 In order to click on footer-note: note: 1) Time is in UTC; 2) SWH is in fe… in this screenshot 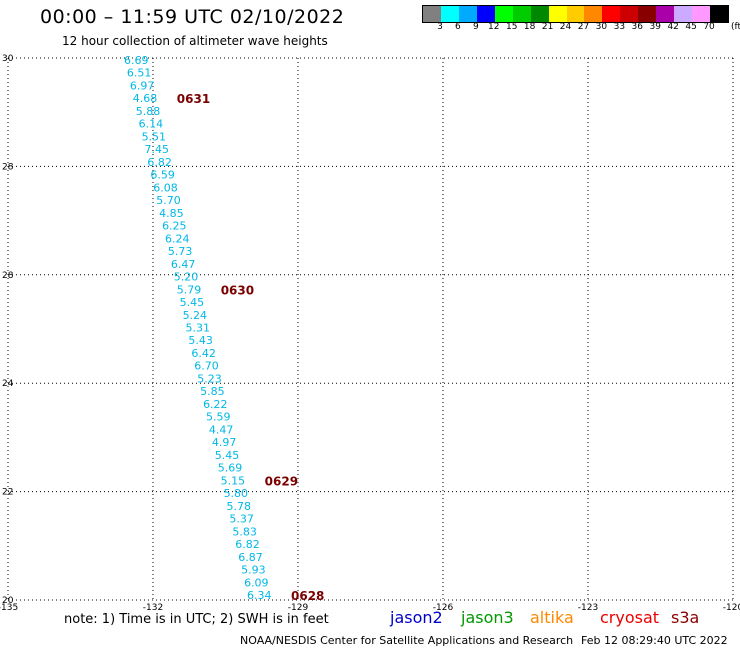, I will do `click(196, 619)`.